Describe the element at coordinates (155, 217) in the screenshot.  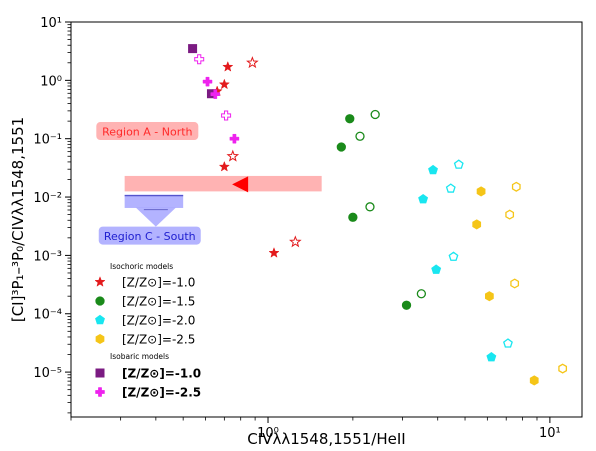
I see `down-arrow-head` at that location.